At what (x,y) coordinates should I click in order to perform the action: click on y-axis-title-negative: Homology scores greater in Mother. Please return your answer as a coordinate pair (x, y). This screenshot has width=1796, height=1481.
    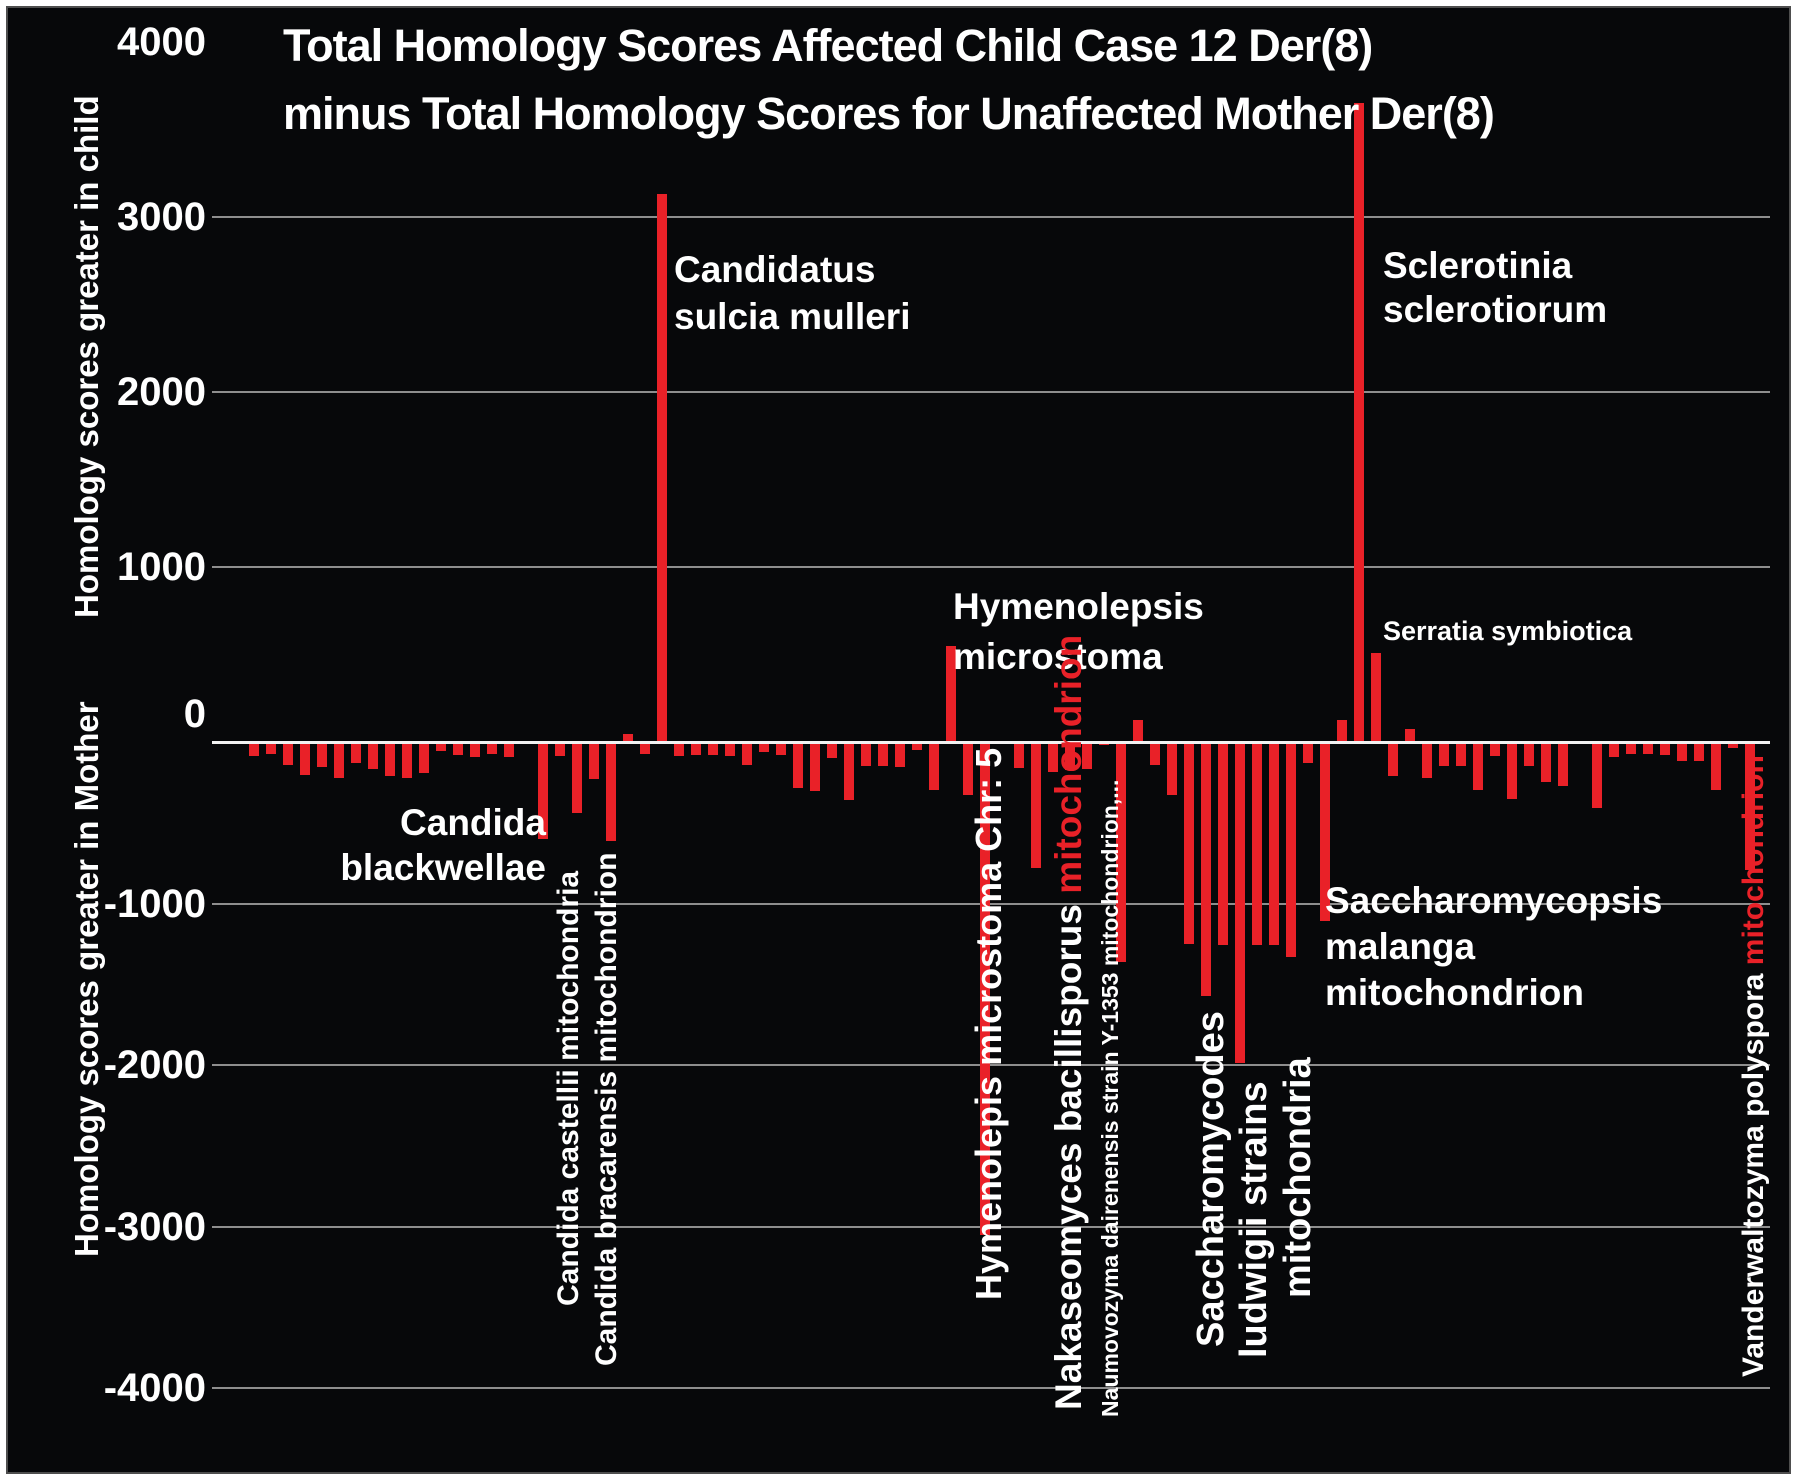
    Looking at the image, I should click on (86, 979).